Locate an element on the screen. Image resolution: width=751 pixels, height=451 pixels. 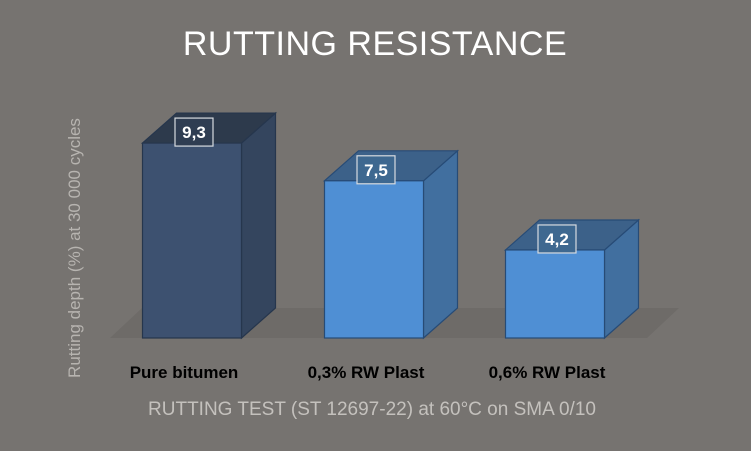
category-label: 0,3% RW Plast is located at coordinates (366, 372).